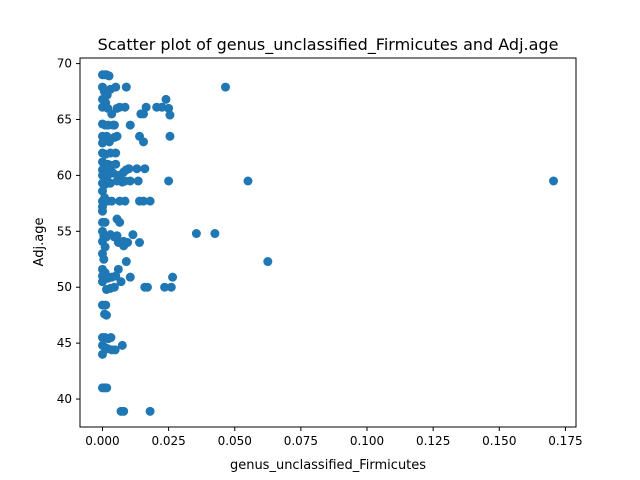 This screenshot has height=480, width=640. What do you see at coordinates (64, 399) in the screenshot?
I see `y-tick-label-0: 40` at bounding box center [64, 399].